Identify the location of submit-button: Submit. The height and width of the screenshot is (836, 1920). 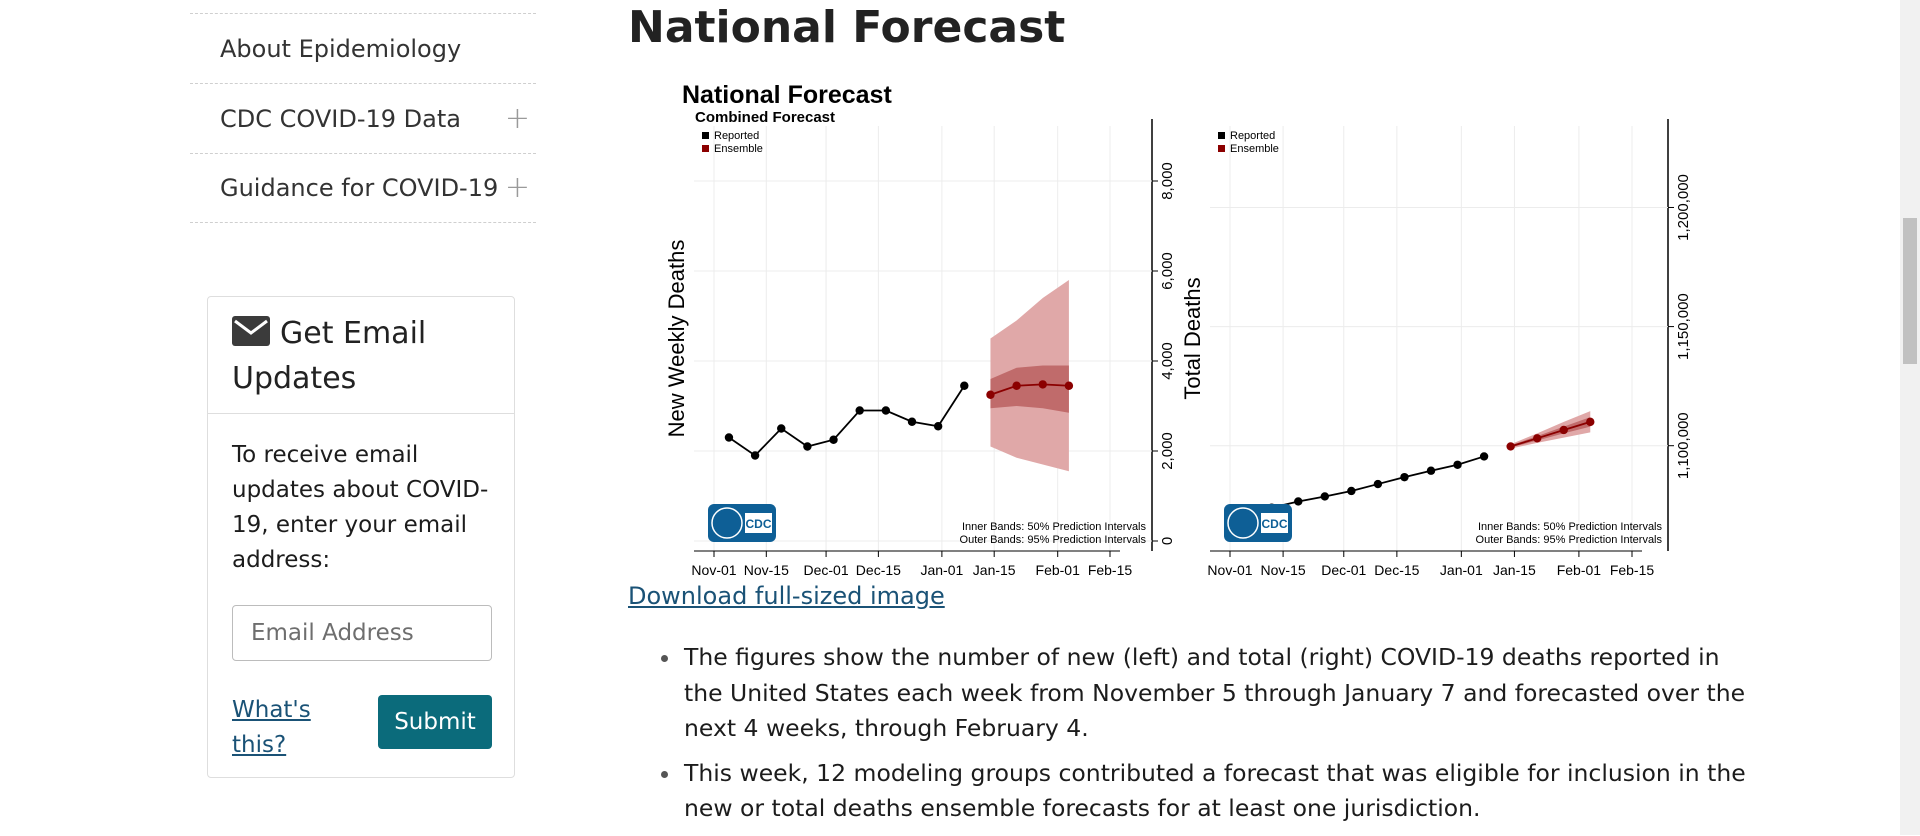
(435, 722).